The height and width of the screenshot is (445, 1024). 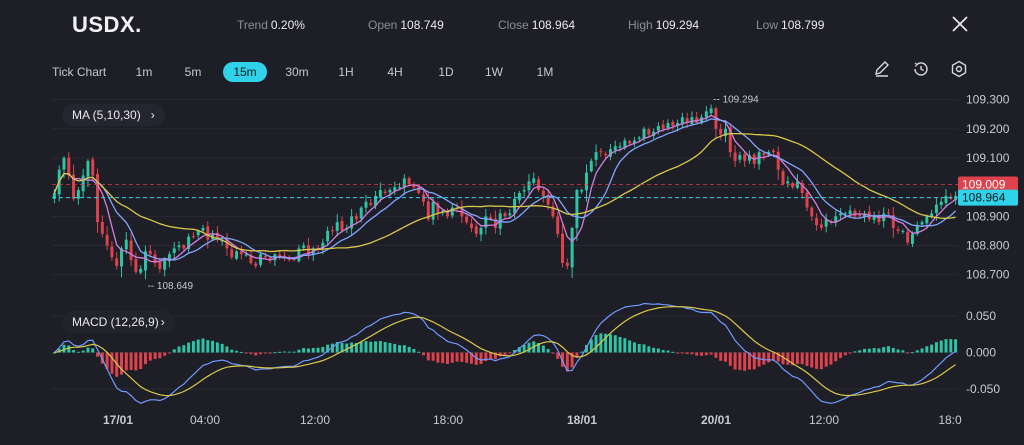 What do you see at coordinates (959, 69) in the screenshot?
I see `settings-icon` at bounding box center [959, 69].